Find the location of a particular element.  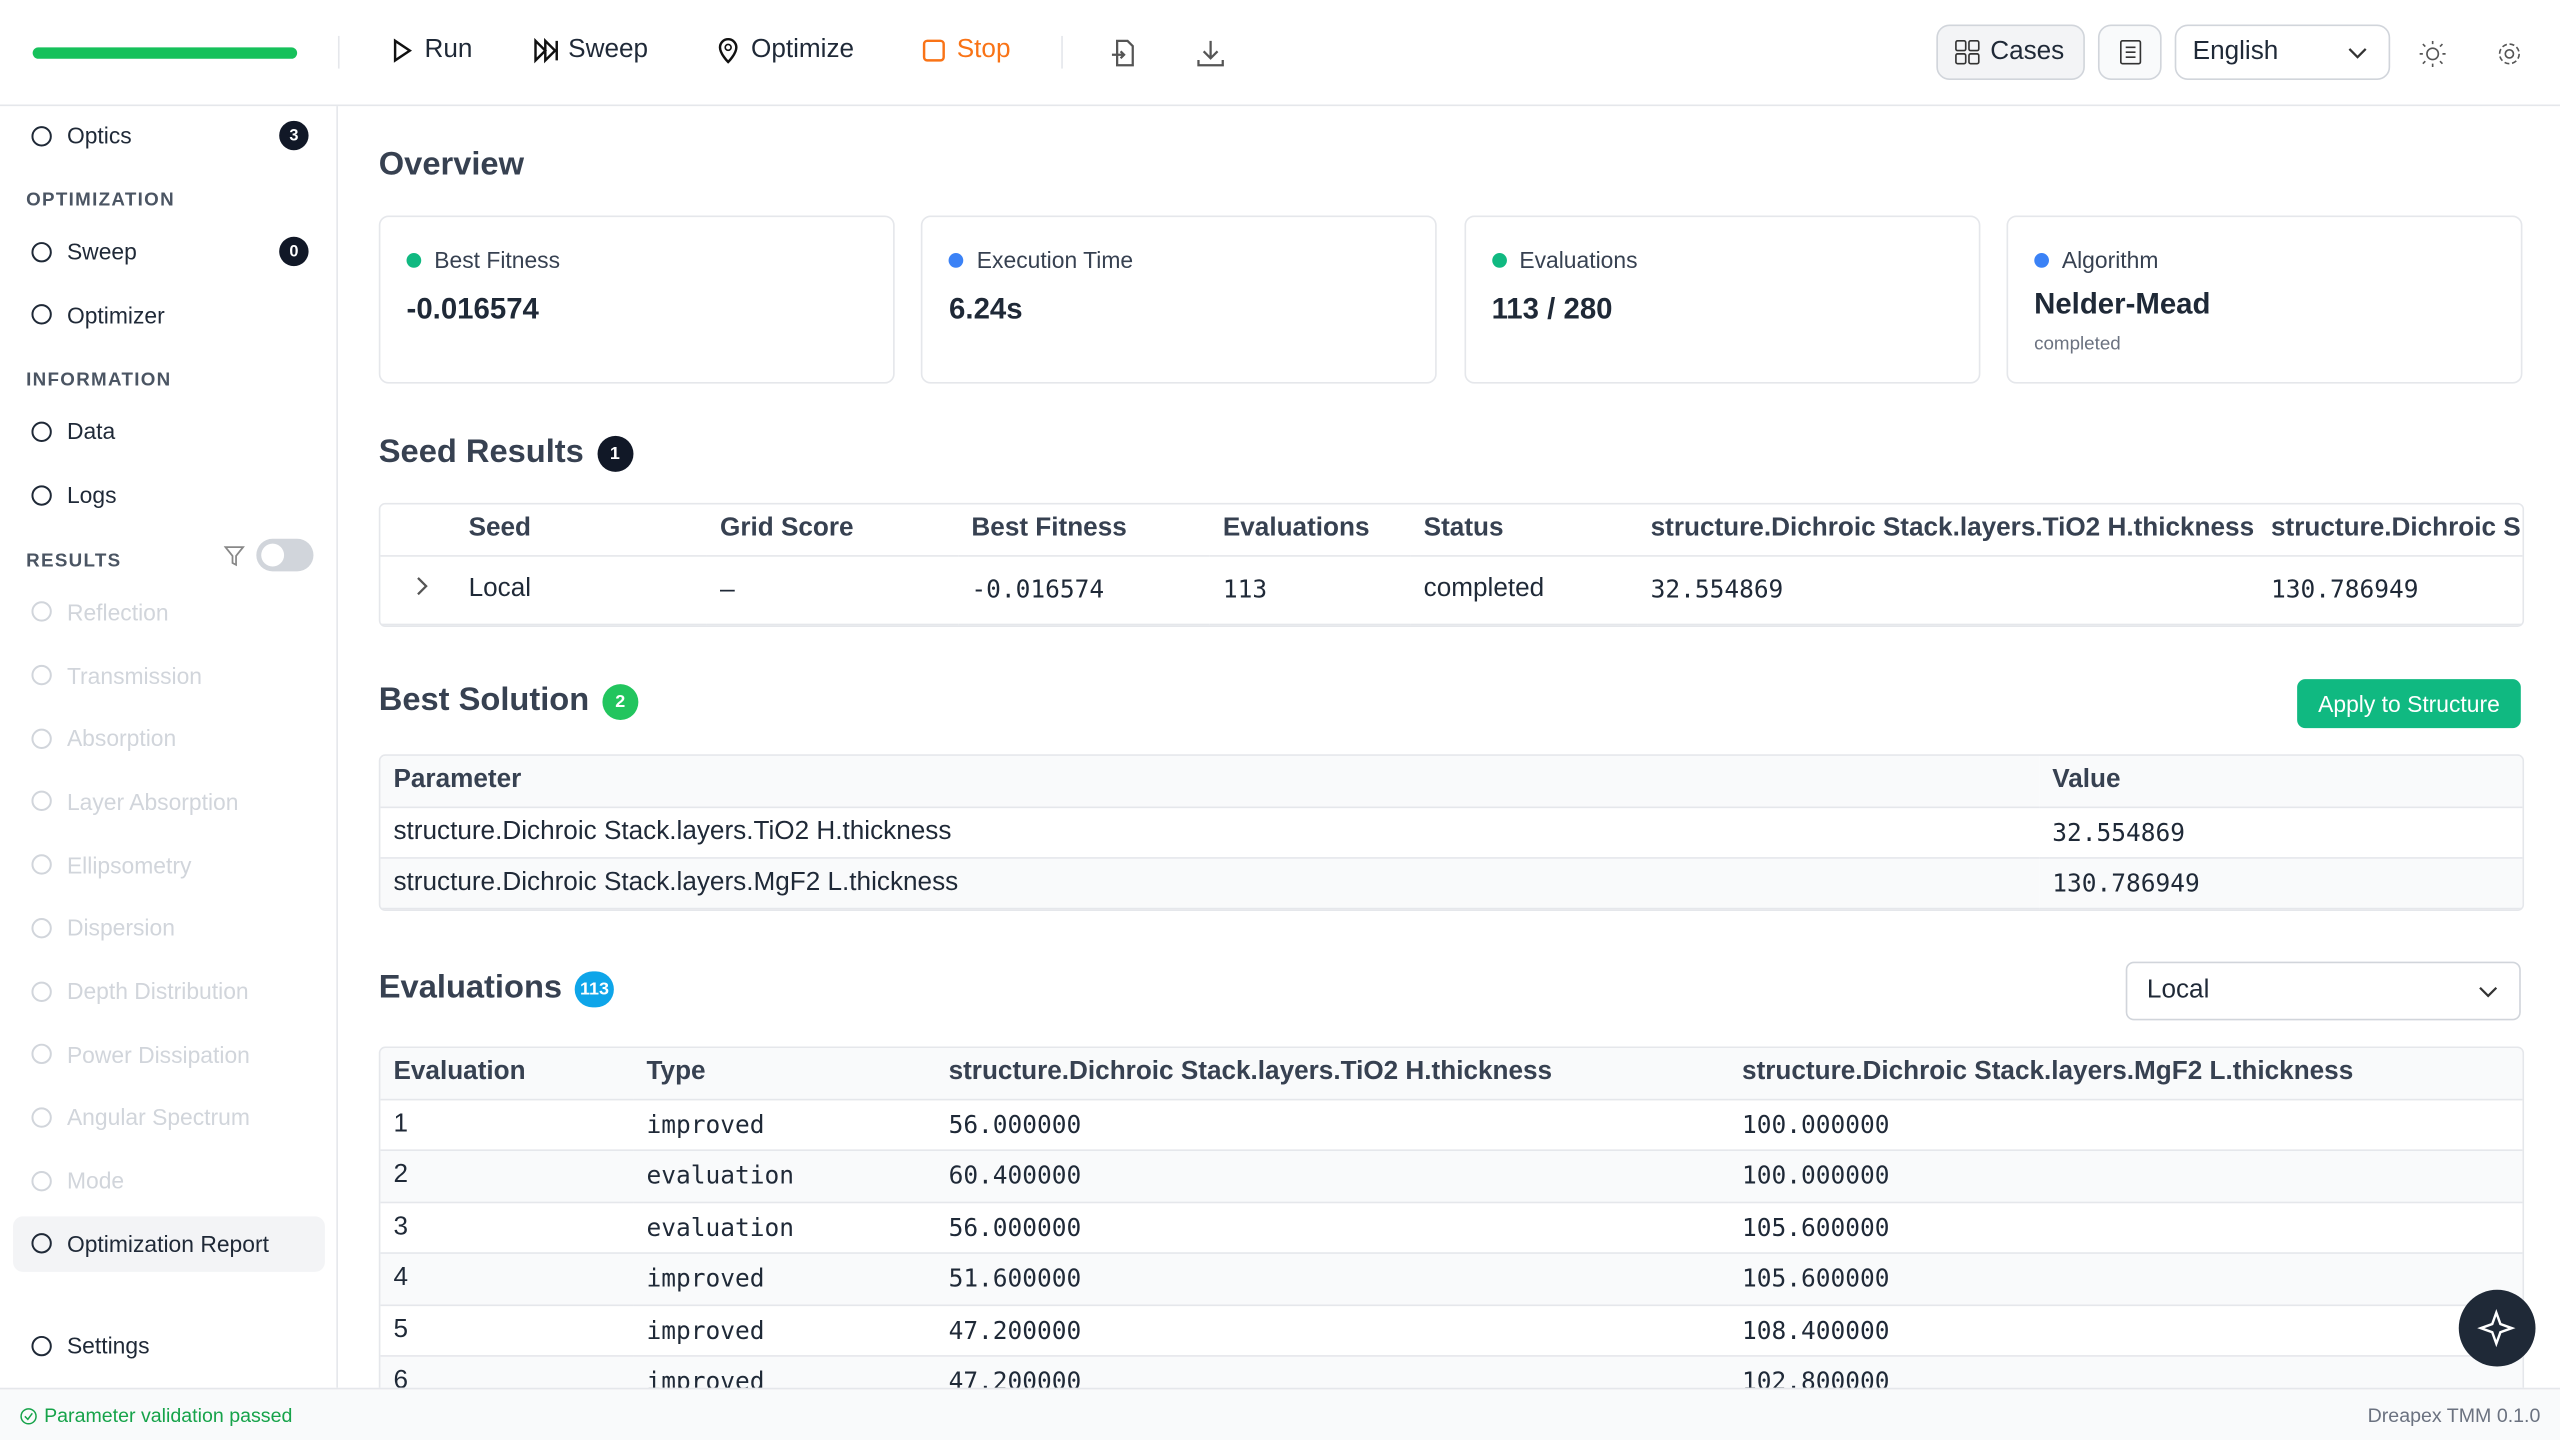

stop-button: Stop is located at coordinates (966, 50).